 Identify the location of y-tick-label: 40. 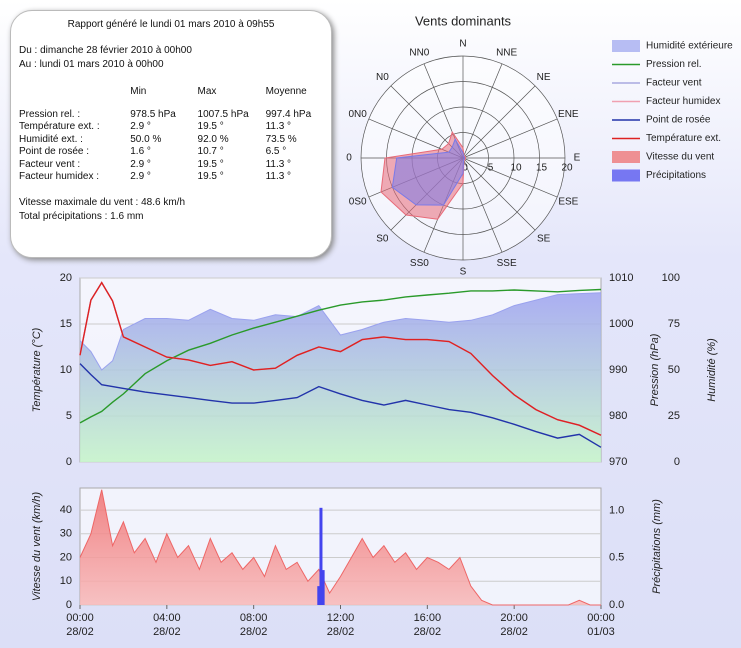
(66, 510).